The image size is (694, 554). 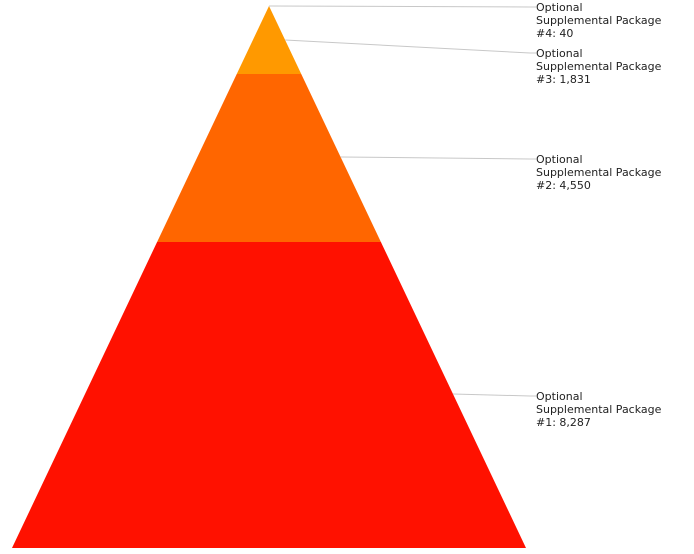 What do you see at coordinates (554, 33) in the screenshot?
I see `segment-label-line: #4: 40` at bounding box center [554, 33].